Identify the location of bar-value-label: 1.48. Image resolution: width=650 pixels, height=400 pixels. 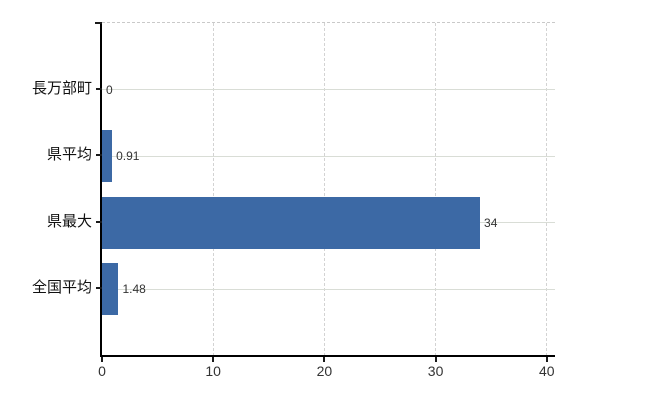
(134, 289).